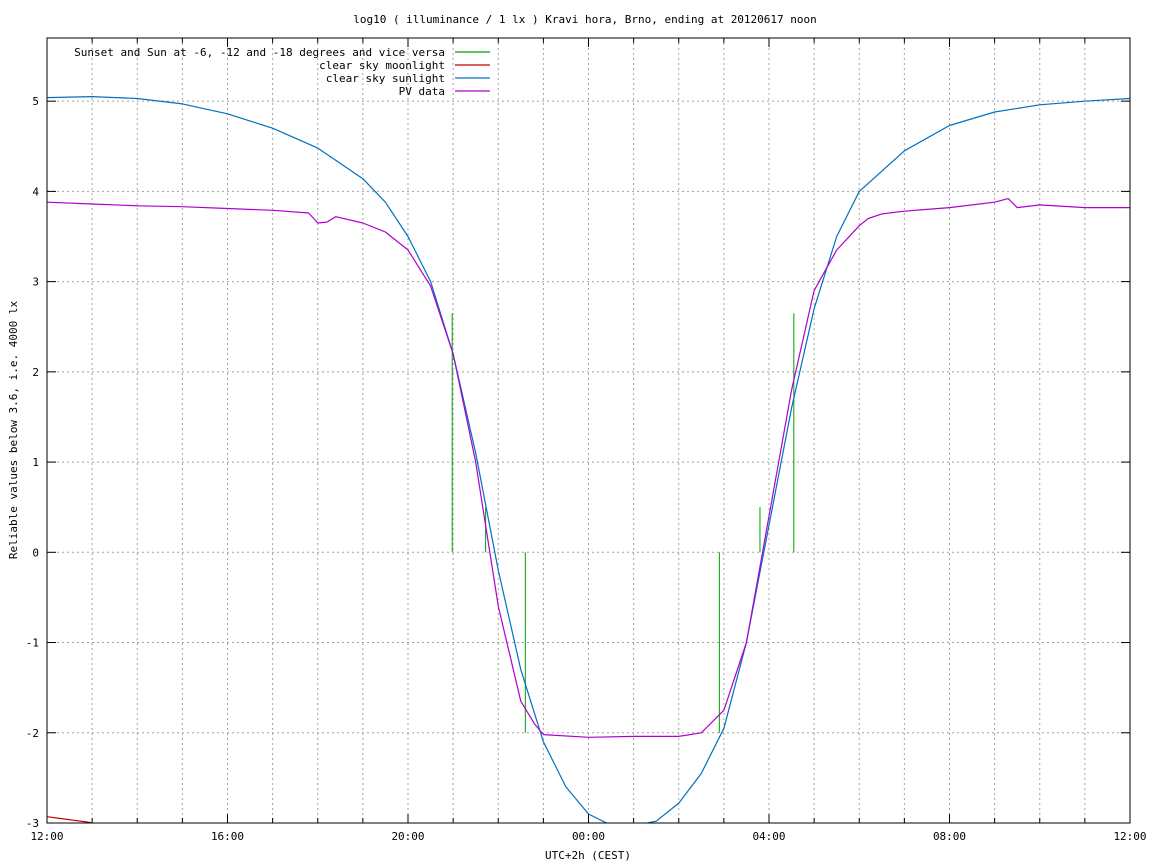 The width and height of the screenshot is (1151, 863). I want to click on x-tick-label: 20:00, so click(407, 836).